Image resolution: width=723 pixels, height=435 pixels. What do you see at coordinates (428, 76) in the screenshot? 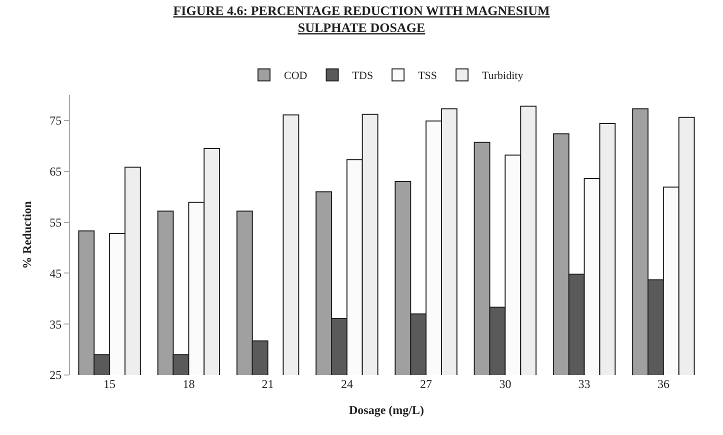
I see `legend-label: TSS` at bounding box center [428, 76].